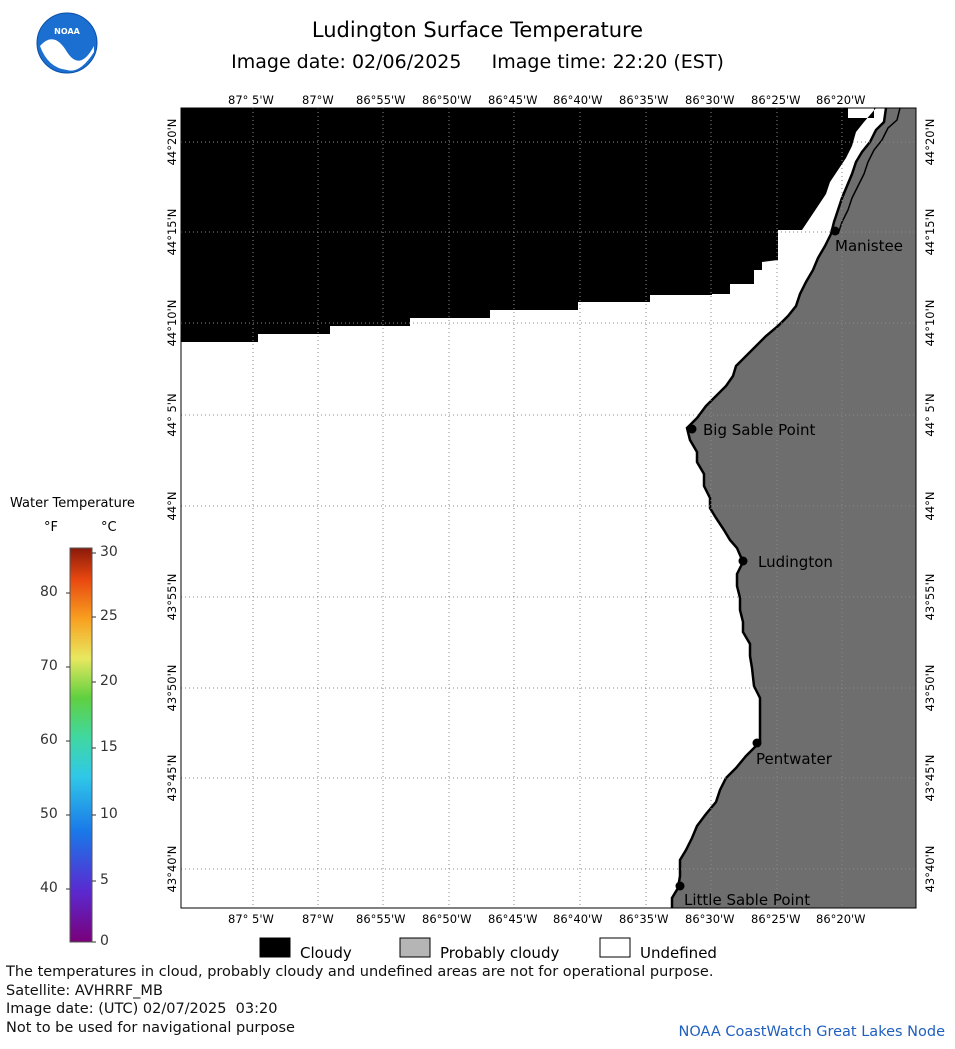 The image size is (955, 1049). Describe the element at coordinates (477, 30) in the screenshot. I see `map-title: Ludington Surface Temperature` at that location.